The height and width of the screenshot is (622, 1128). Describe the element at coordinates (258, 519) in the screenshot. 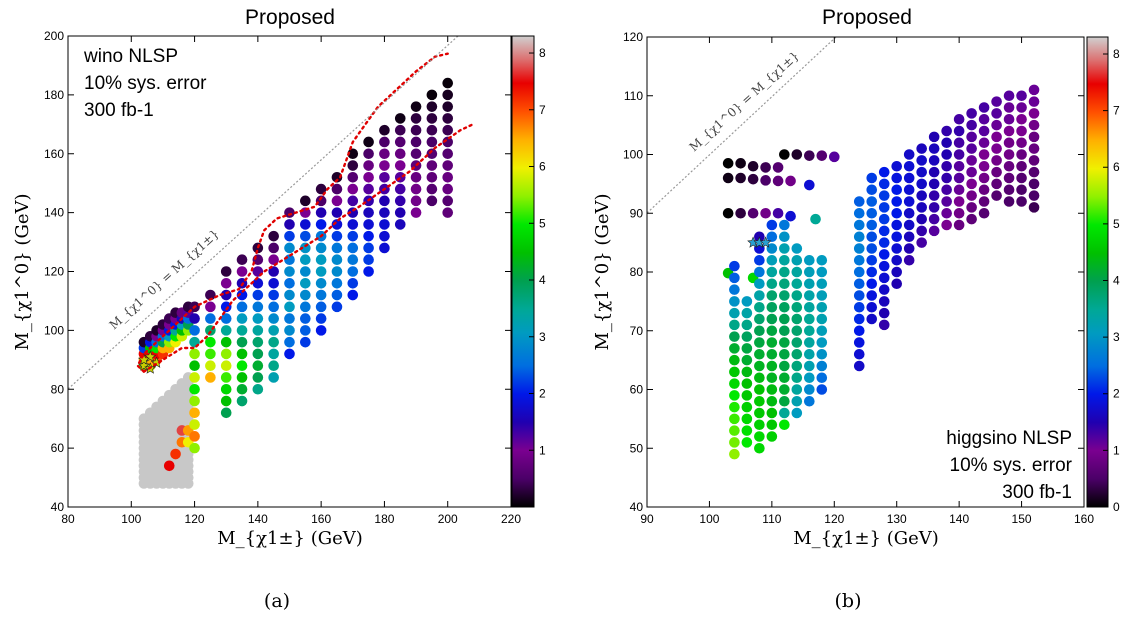

I see `x-tick-label: 140` at that location.